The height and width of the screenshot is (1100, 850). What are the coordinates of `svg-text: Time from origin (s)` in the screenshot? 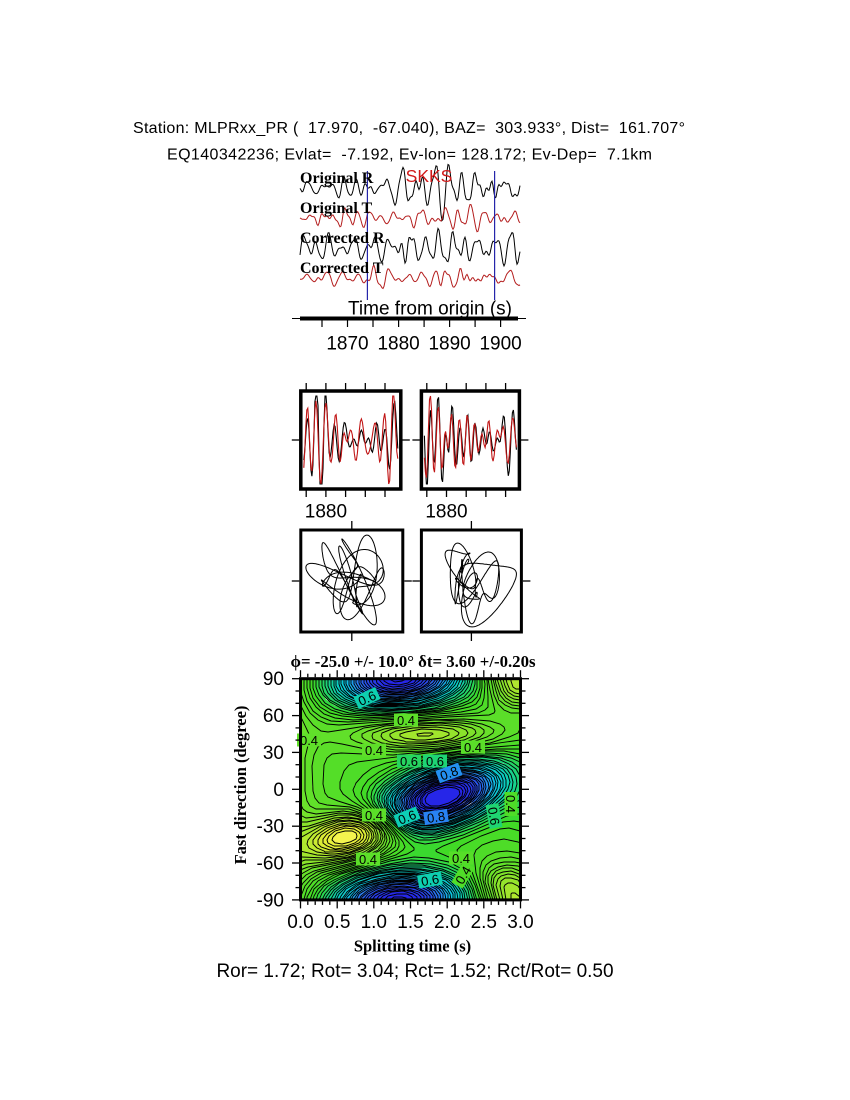 It's located at (430, 309).